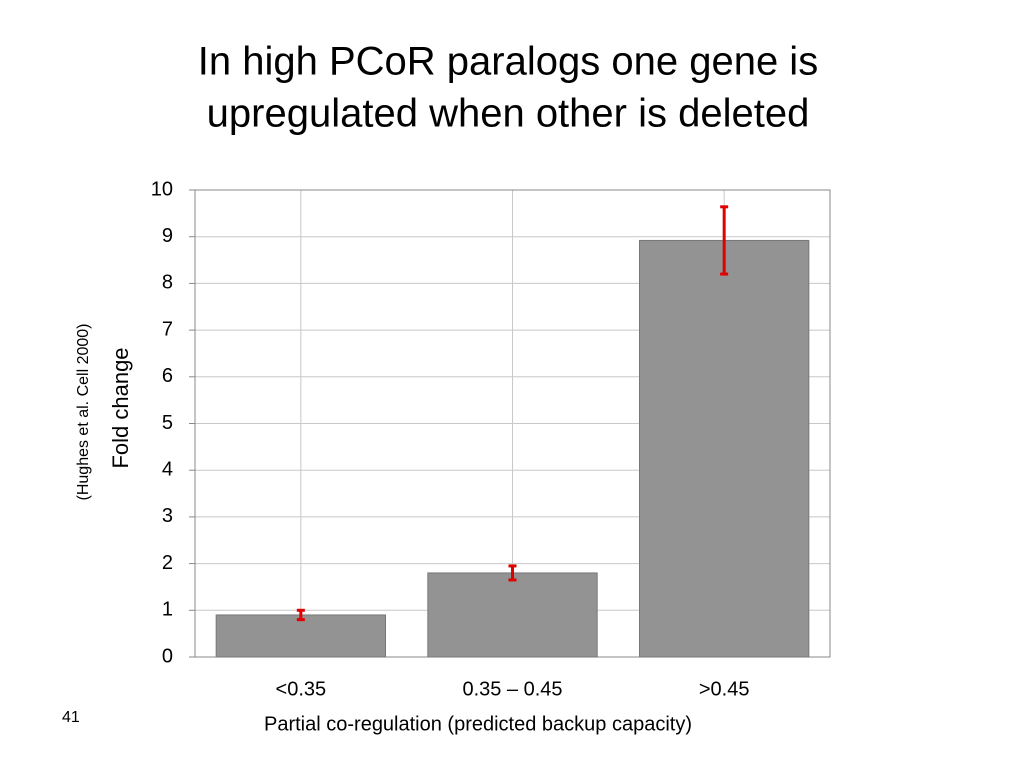 This screenshot has height=768, width=1024. Describe the element at coordinates (167, 469) in the screenshot. I see `y-tick-label: 4` at that location.